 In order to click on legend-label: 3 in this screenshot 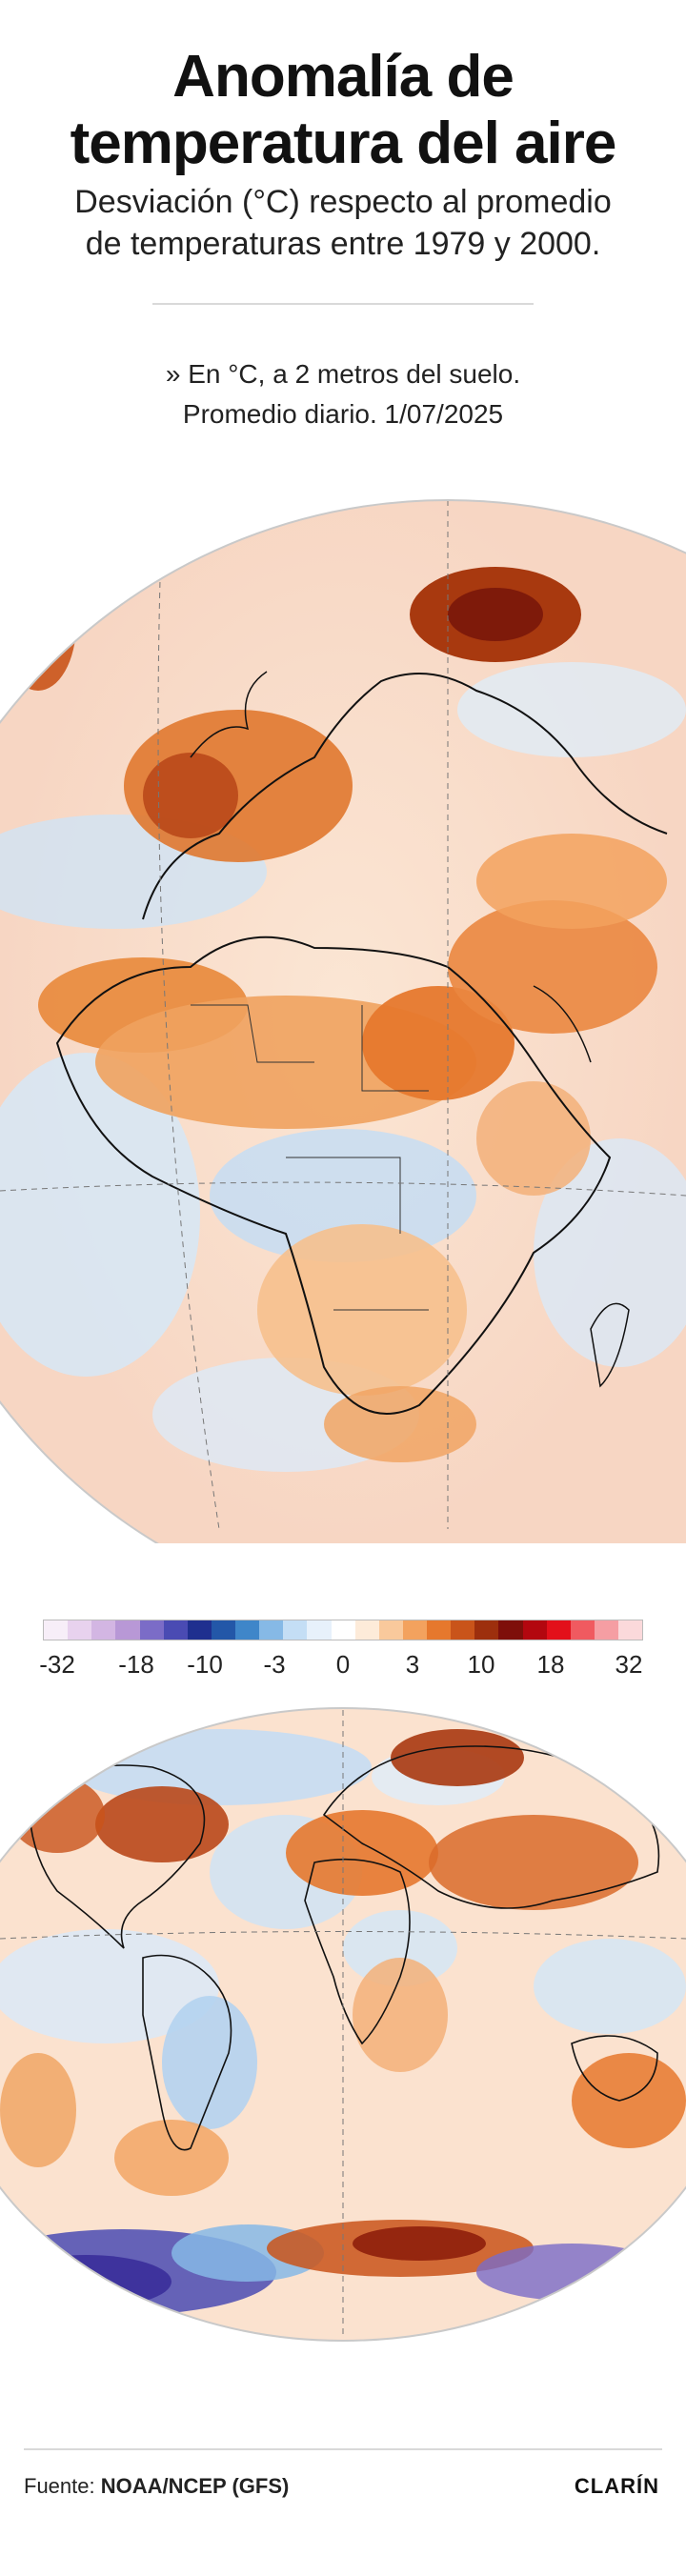, I will do `click(412, 1664)`.